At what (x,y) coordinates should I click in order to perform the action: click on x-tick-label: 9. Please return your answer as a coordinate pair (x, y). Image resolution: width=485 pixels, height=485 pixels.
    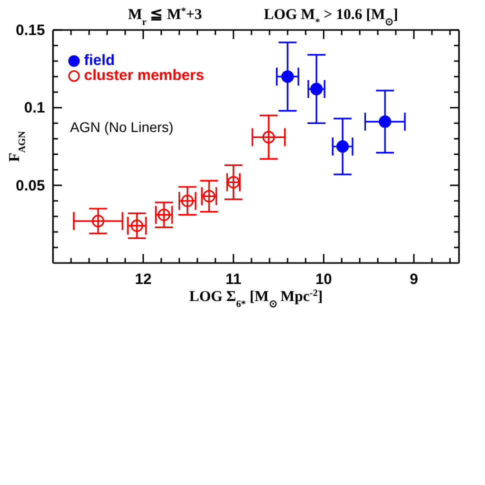
    Looking at the image, I should click on (414, 279).